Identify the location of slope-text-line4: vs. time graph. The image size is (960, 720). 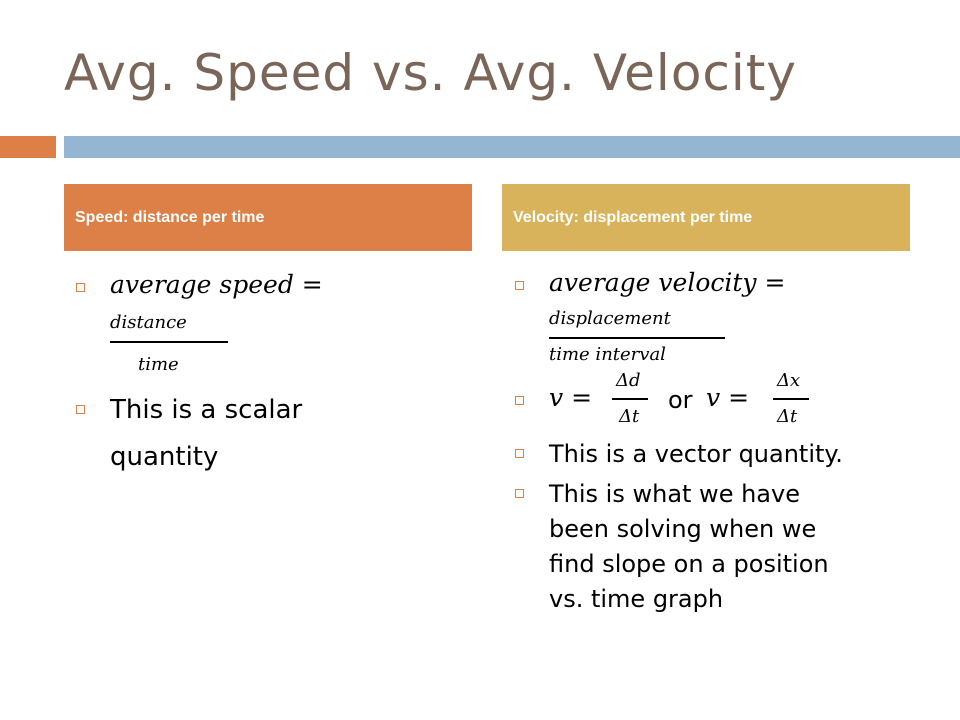
(636, 599).